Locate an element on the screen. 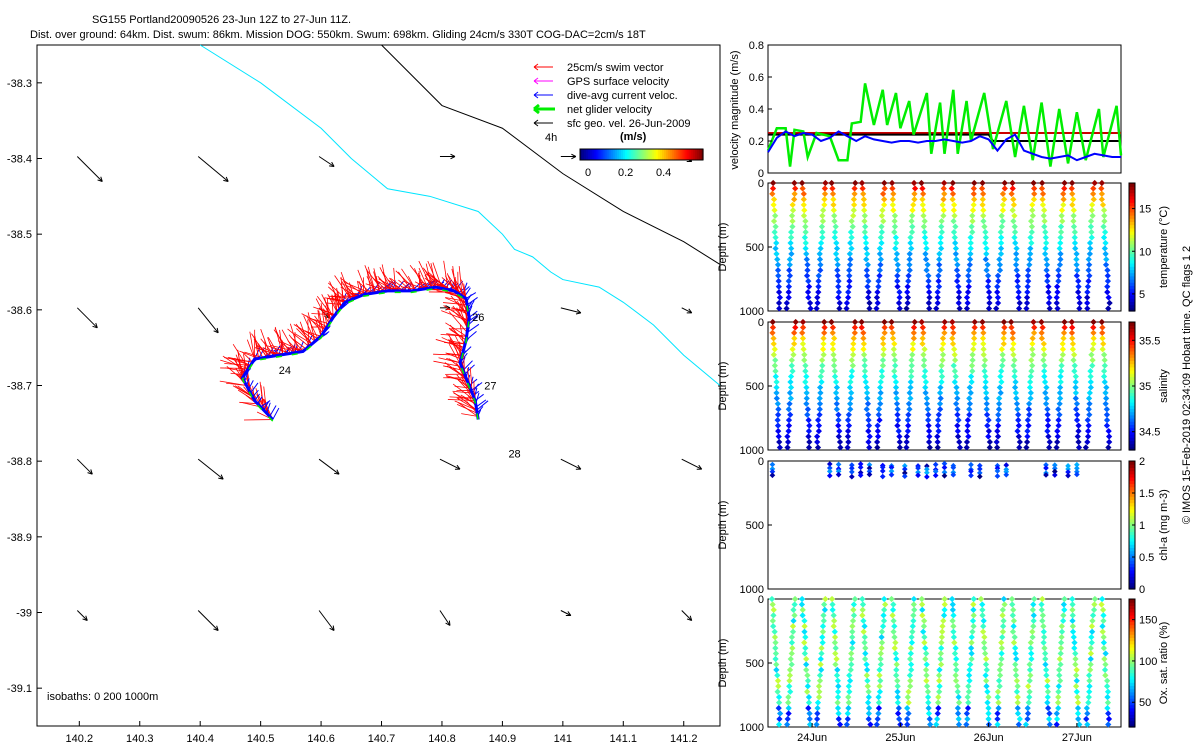  map-colorbar-cell is located at coordinates (581, 154).